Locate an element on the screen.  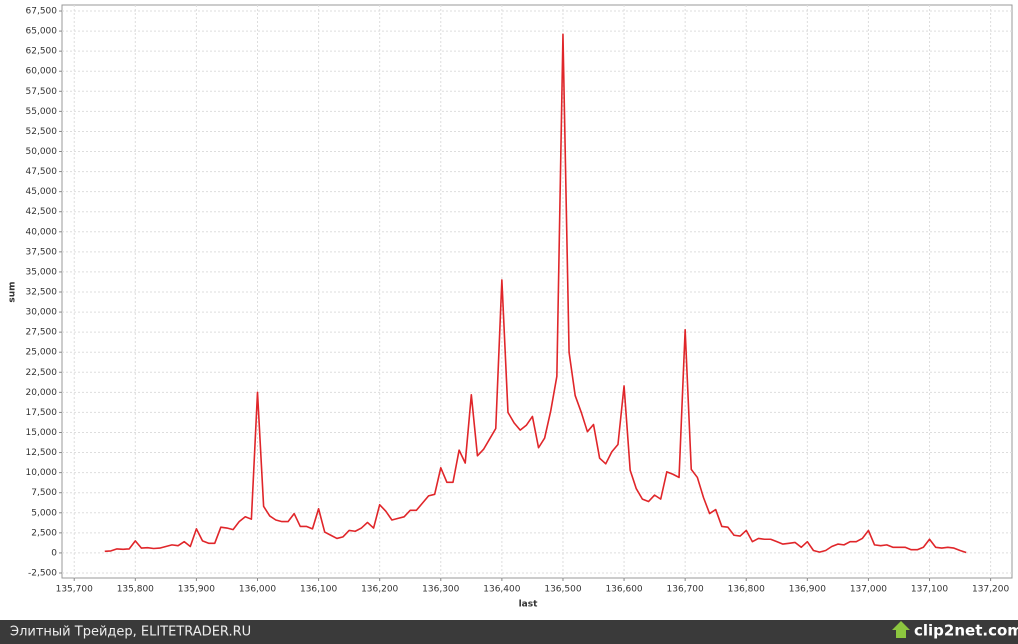
x-tick-label: 136,000 is located at coordinates (257, 590).